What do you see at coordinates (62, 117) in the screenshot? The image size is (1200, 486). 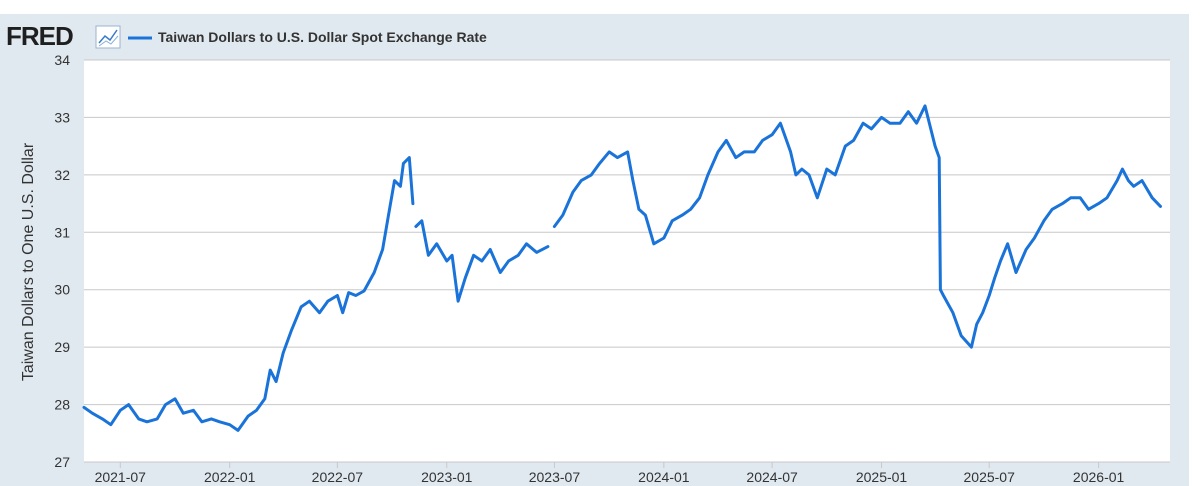 I see `y-tick-label: 33` at bounding box center [62, 117].